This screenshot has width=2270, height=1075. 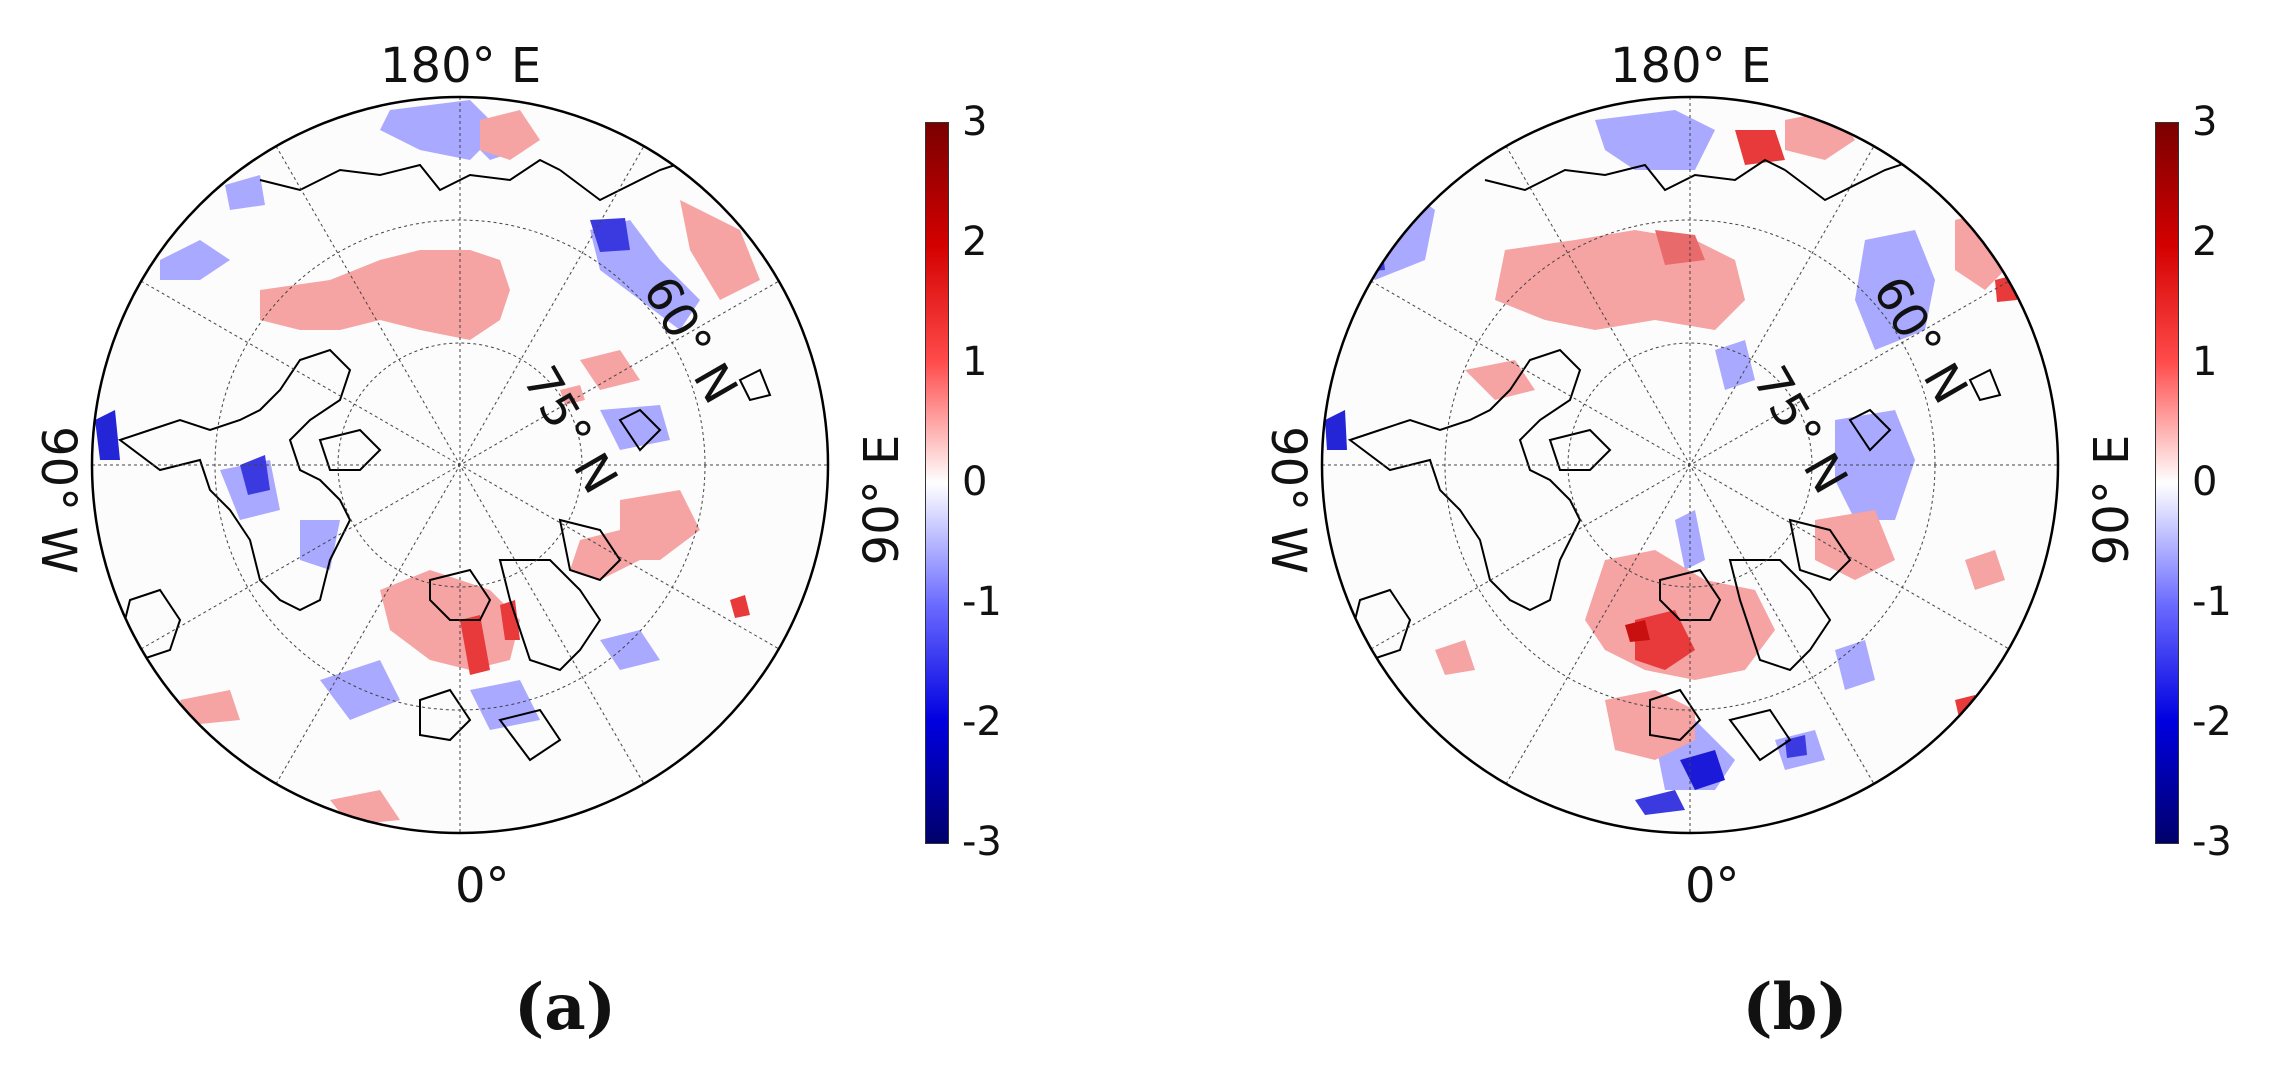 What do you see at coordinates (1795, 1007) in the screenshot?
I see `panel-caption: (b)` at bounding box center [1795, 1007].